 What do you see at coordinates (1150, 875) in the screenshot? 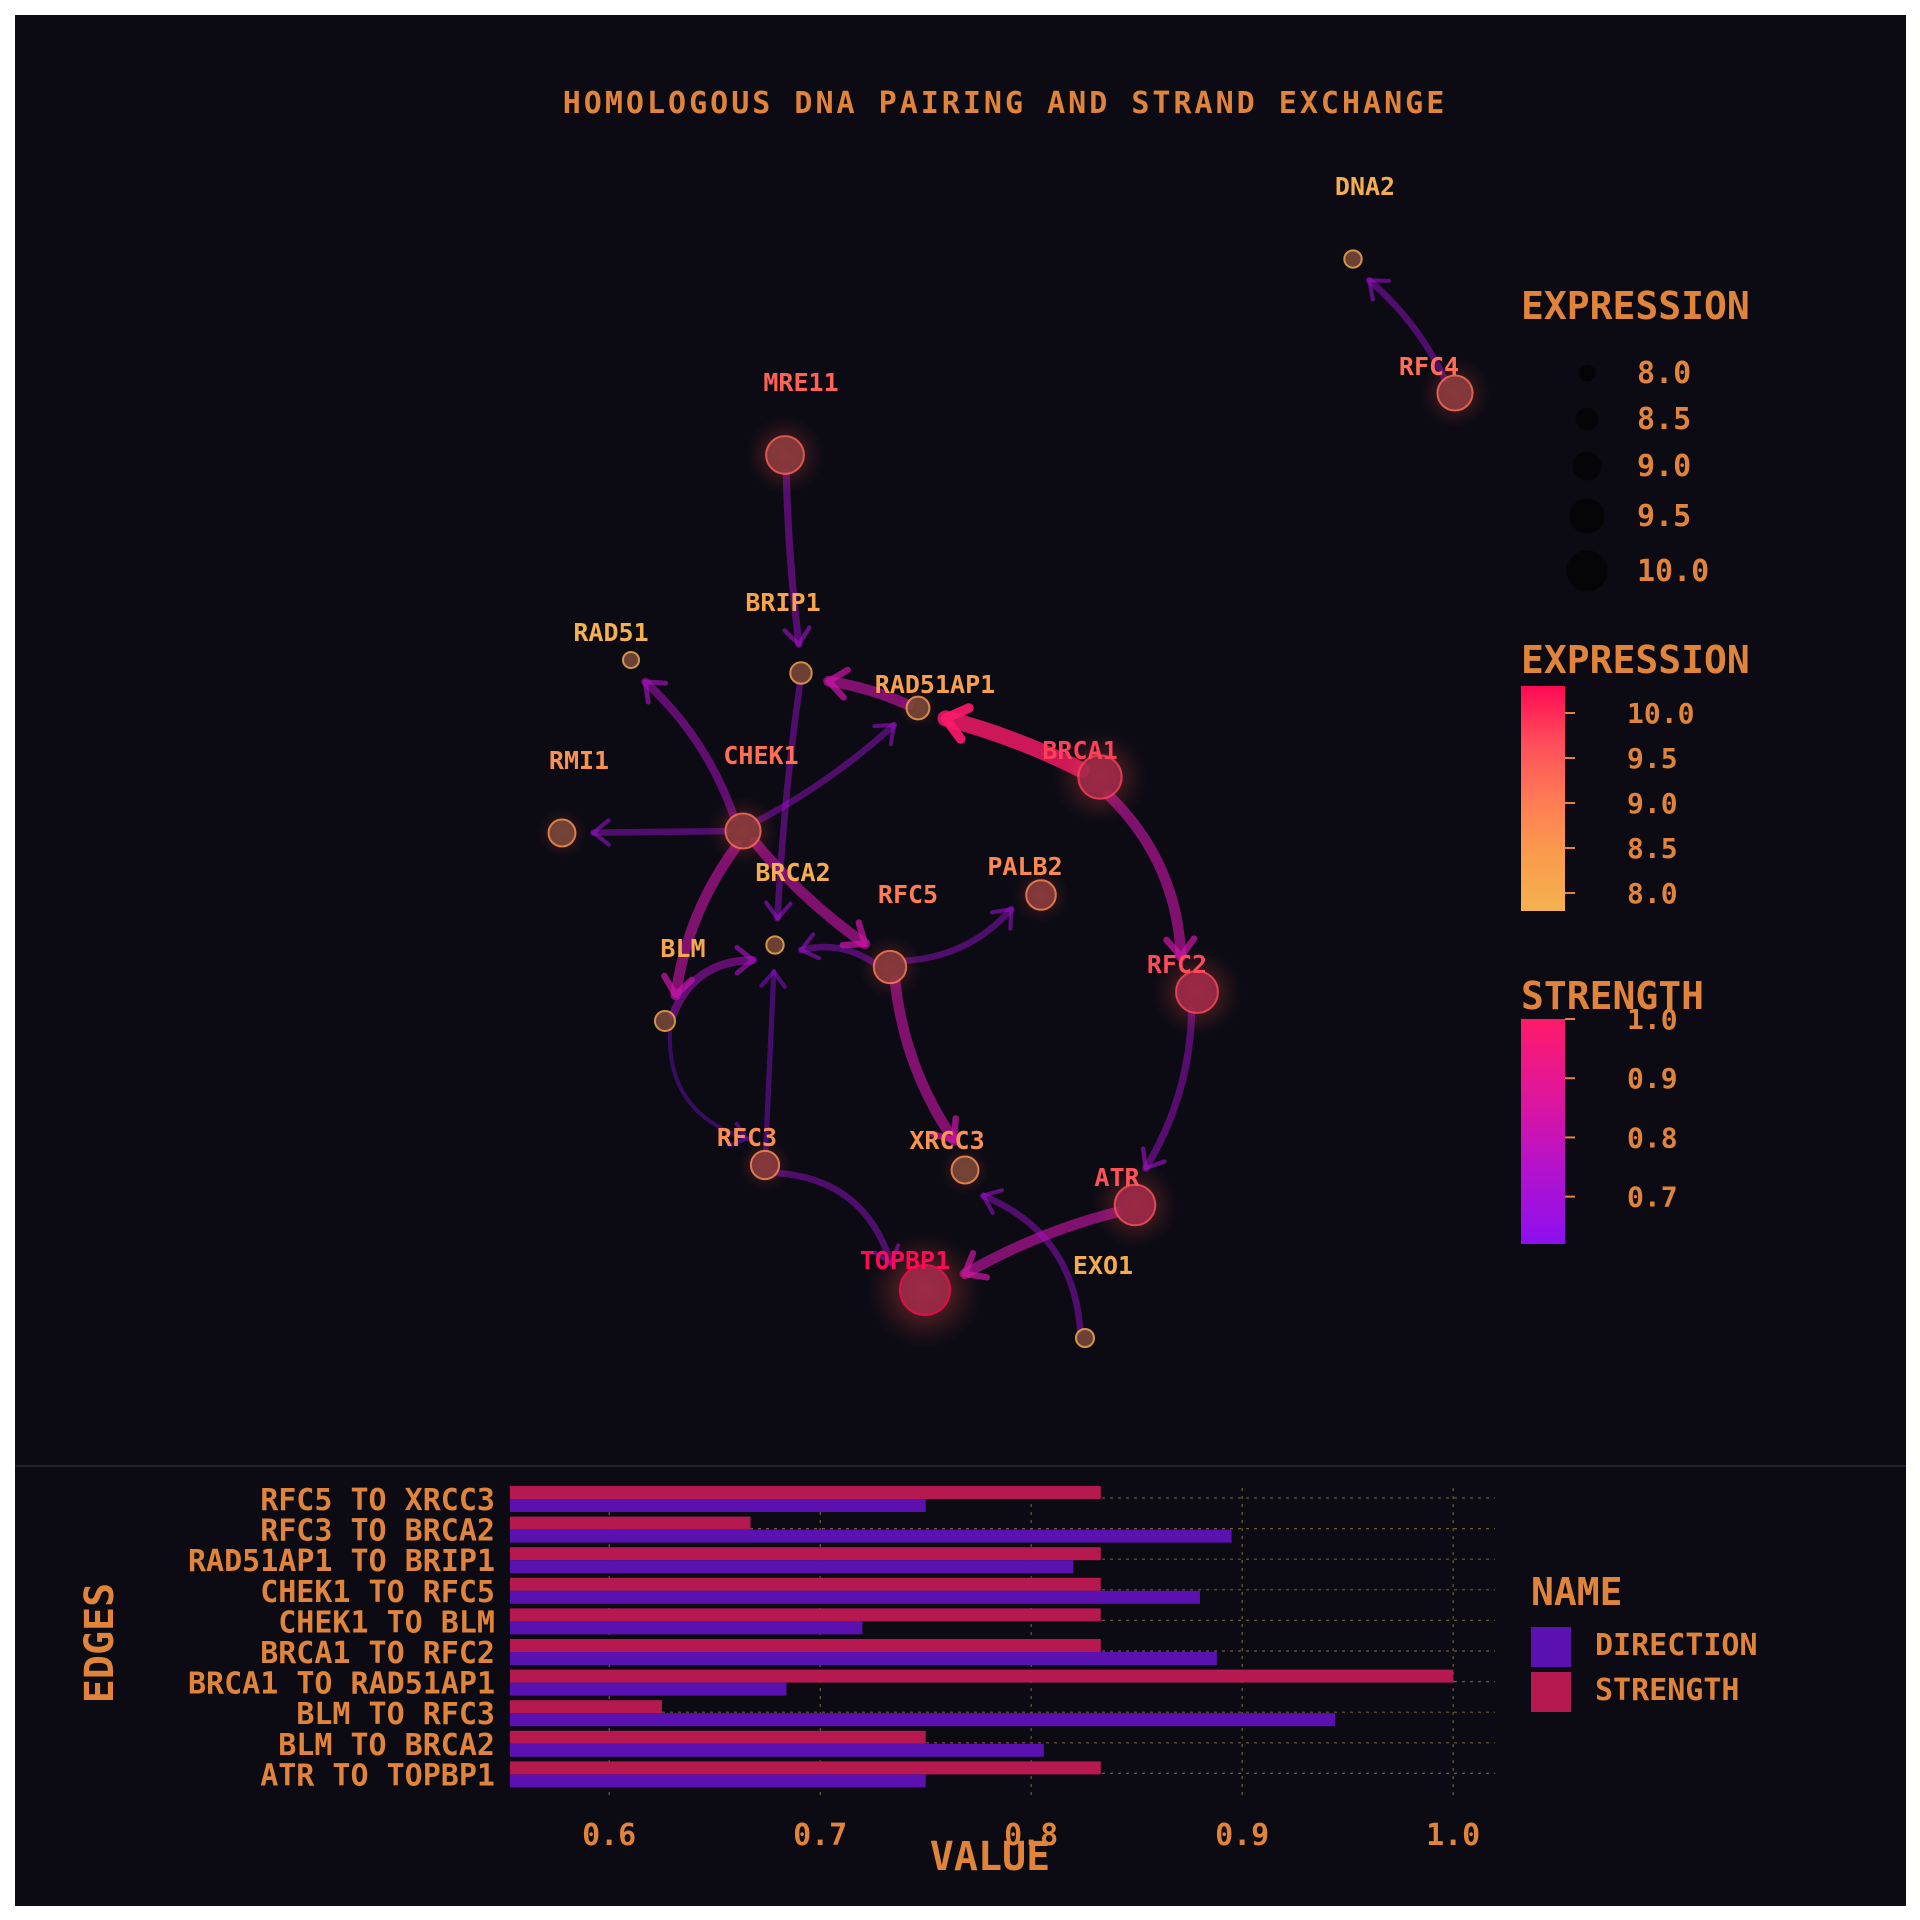
I see `edge-brca1-rfc2` at bounding box center [1150, 875].